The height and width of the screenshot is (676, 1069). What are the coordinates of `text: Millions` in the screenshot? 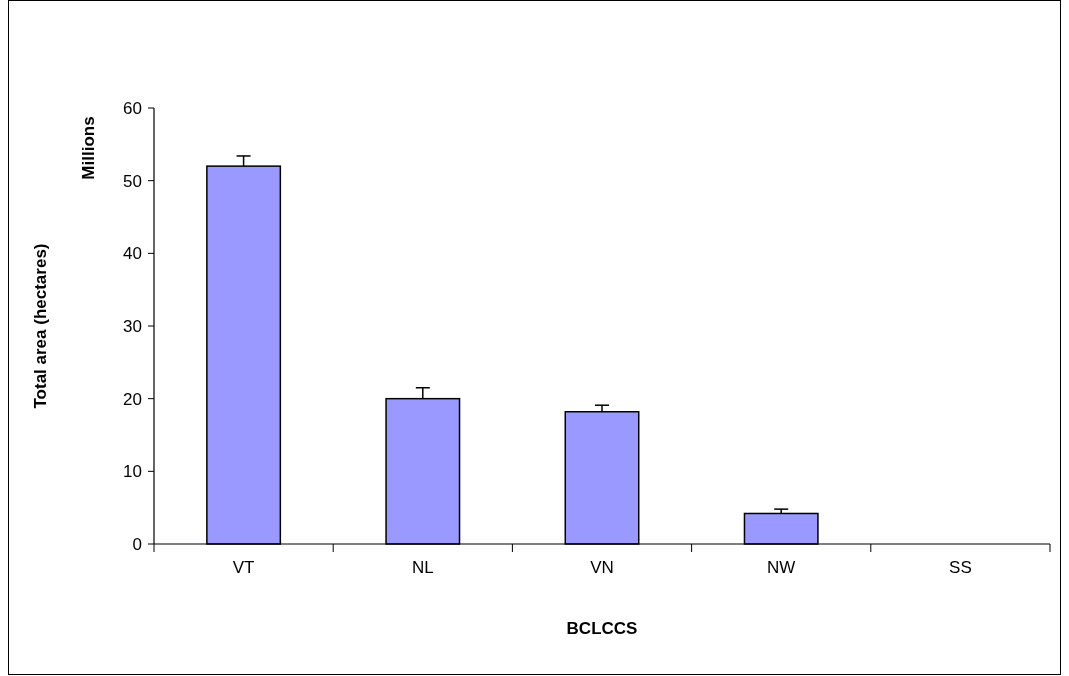 It's located at (88, 148).